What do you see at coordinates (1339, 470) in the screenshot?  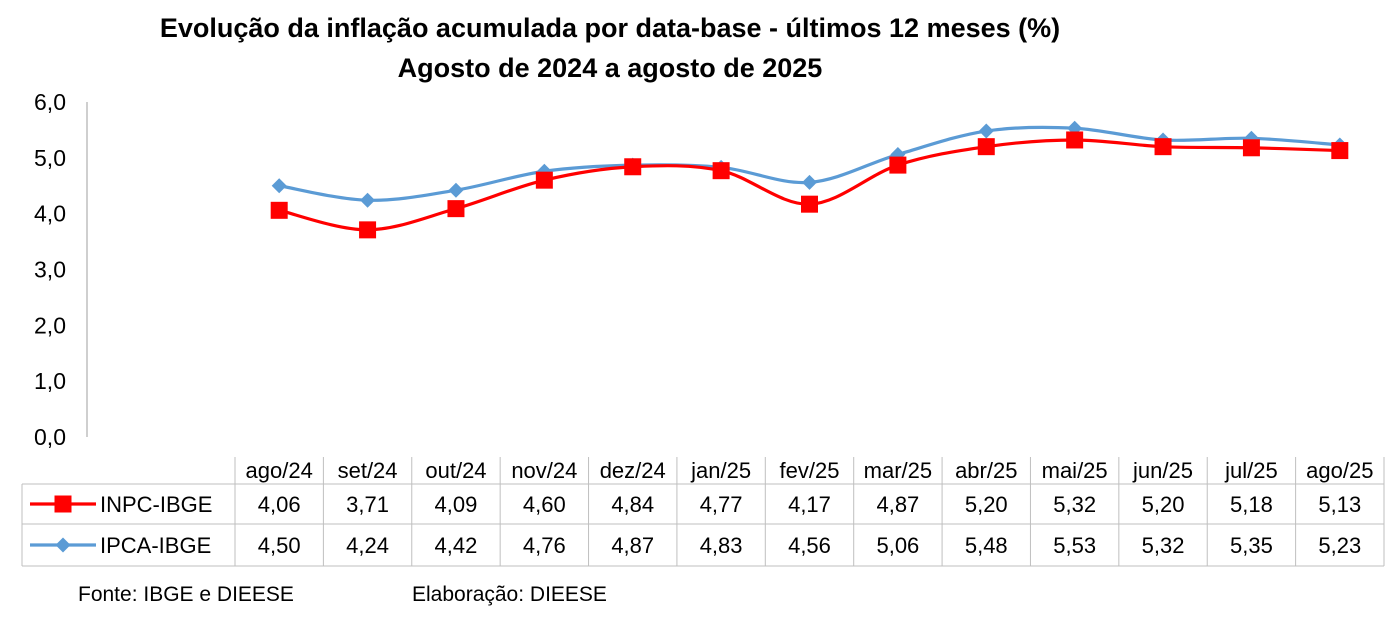 I see `x-category-label: ago/25` at bounding box center [1339, 470].